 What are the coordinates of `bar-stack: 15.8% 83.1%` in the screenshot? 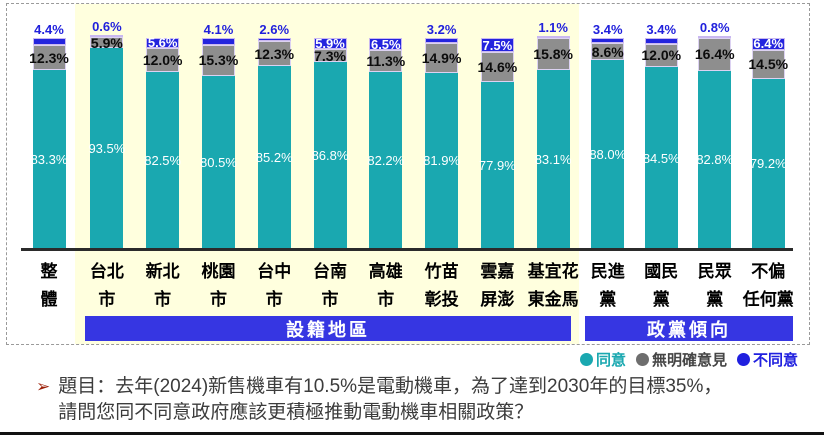 It's located at (553, 142).